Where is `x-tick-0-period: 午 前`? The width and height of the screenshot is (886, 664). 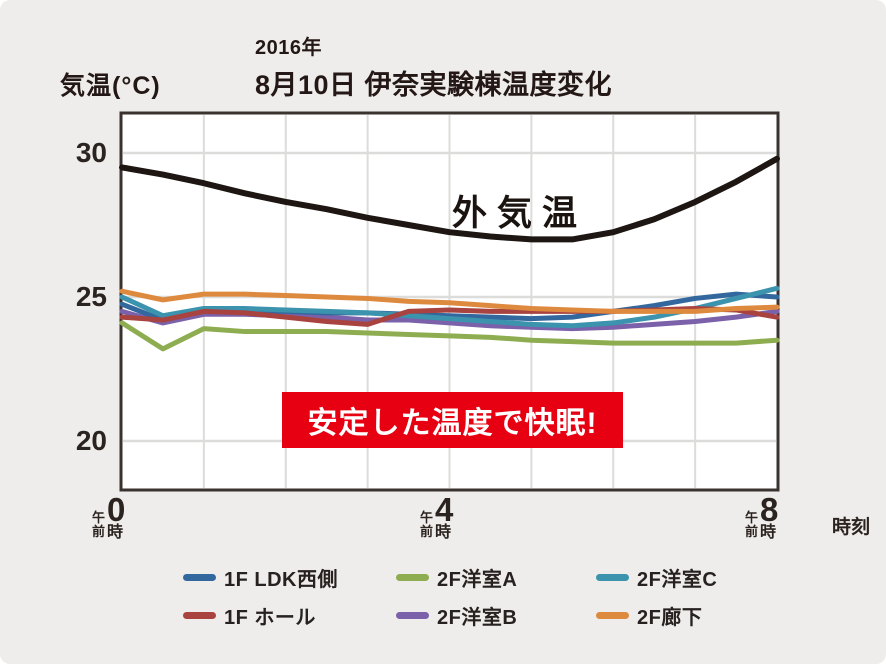 x-tick-0-period: 午 前 is located at coordinates (98, 525).